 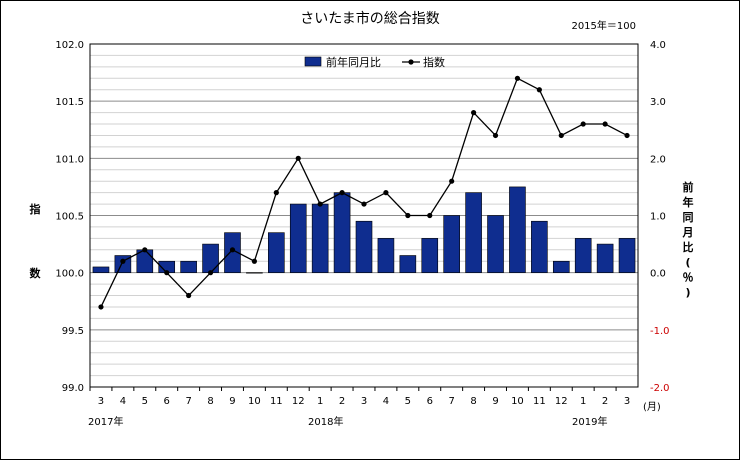 What do you see at coordinates (688, 240) in the screenshot?
I see `right-axis-label: 前年同月比 ( ％)` at bounding box center [688, 240].